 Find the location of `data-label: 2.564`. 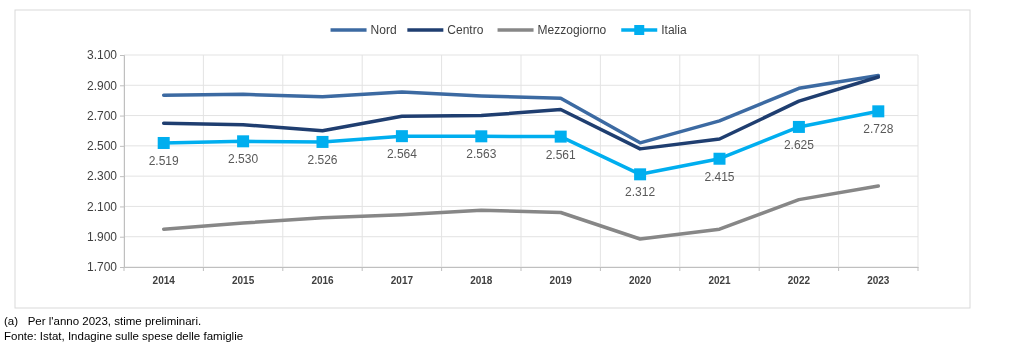

data-label: 2.564 is located at coordinates (402, 154).